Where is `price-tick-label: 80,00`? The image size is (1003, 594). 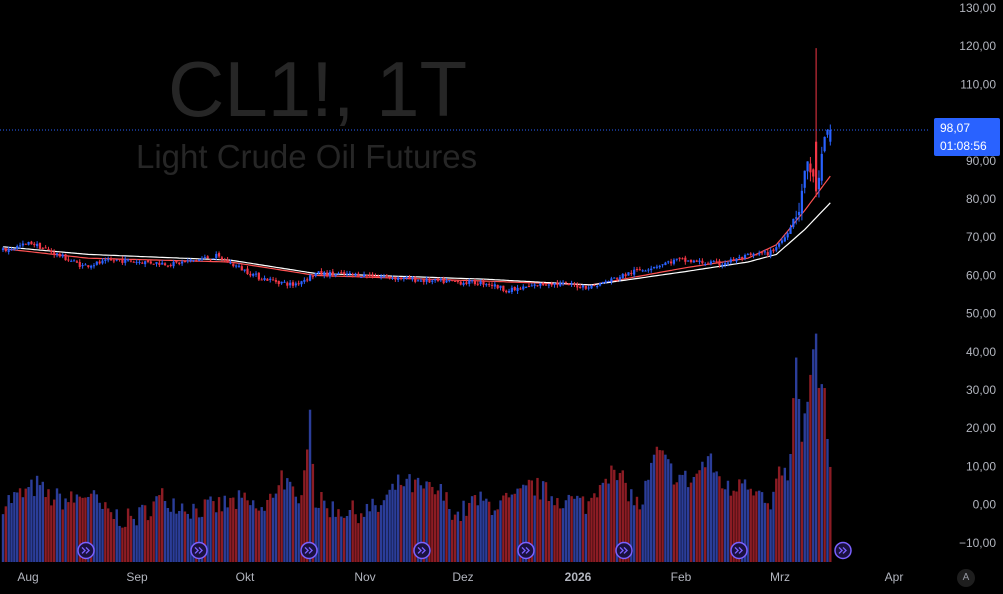
price-tick-label: 80,00 is located at coordinates (981, 199).